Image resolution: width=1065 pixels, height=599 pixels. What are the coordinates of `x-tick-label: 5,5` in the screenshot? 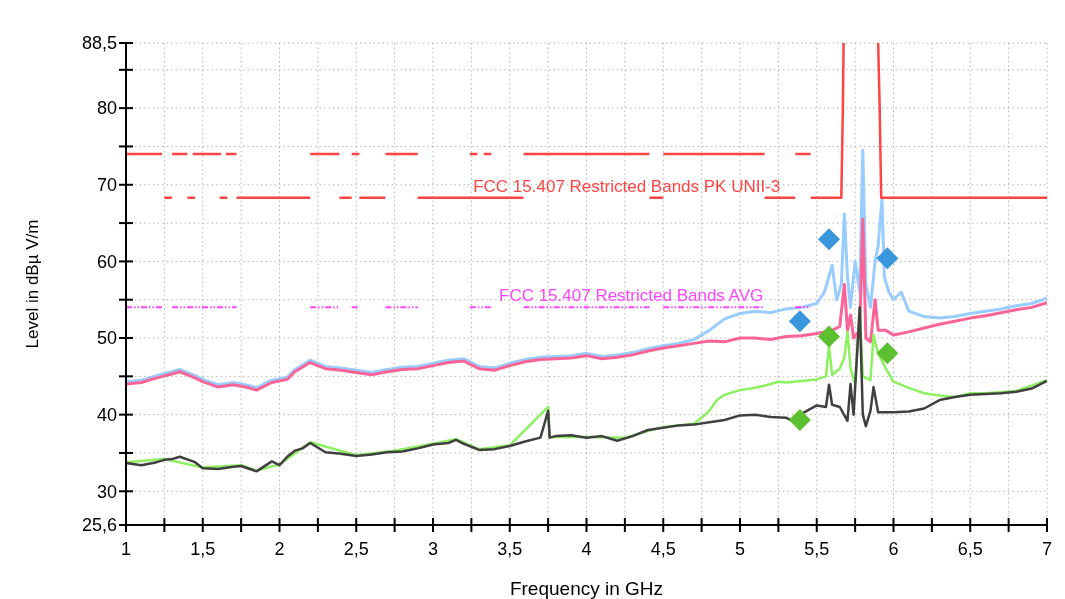 It's located at (817, 549).